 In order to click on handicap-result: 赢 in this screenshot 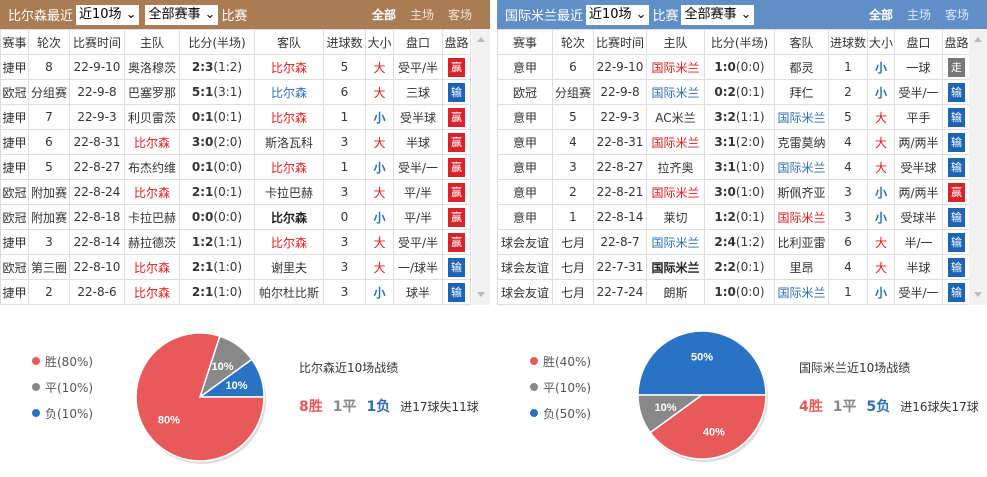, I will do `click(456, 67)`.